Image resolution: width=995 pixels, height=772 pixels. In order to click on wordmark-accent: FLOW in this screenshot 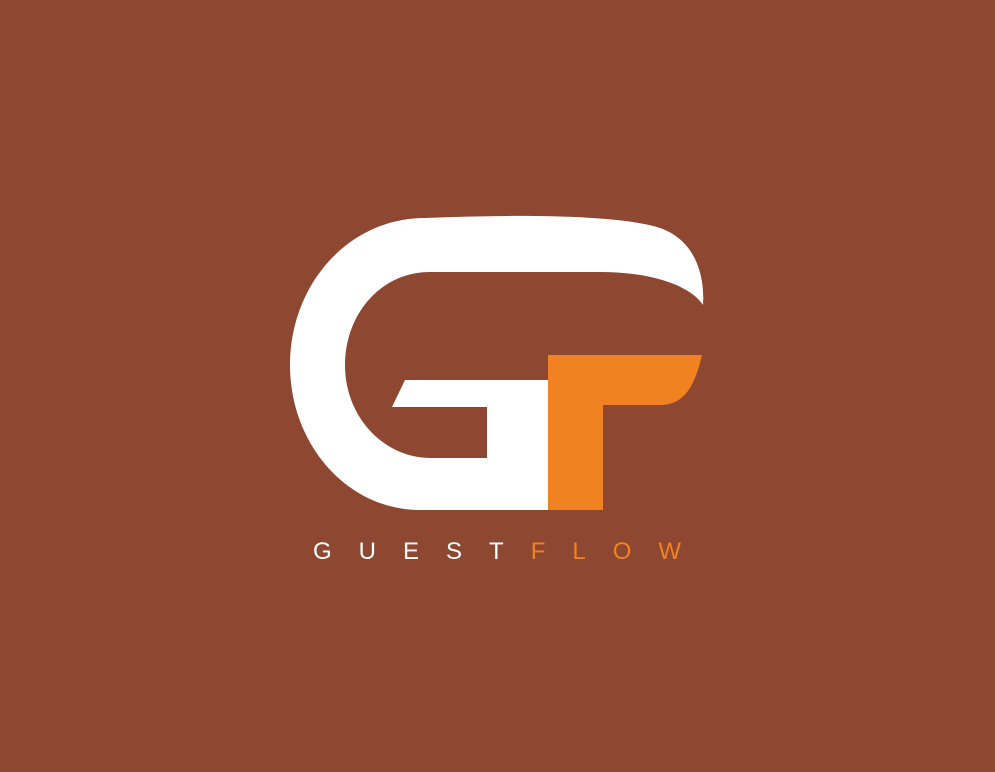, I will do `click(619, 551)`.